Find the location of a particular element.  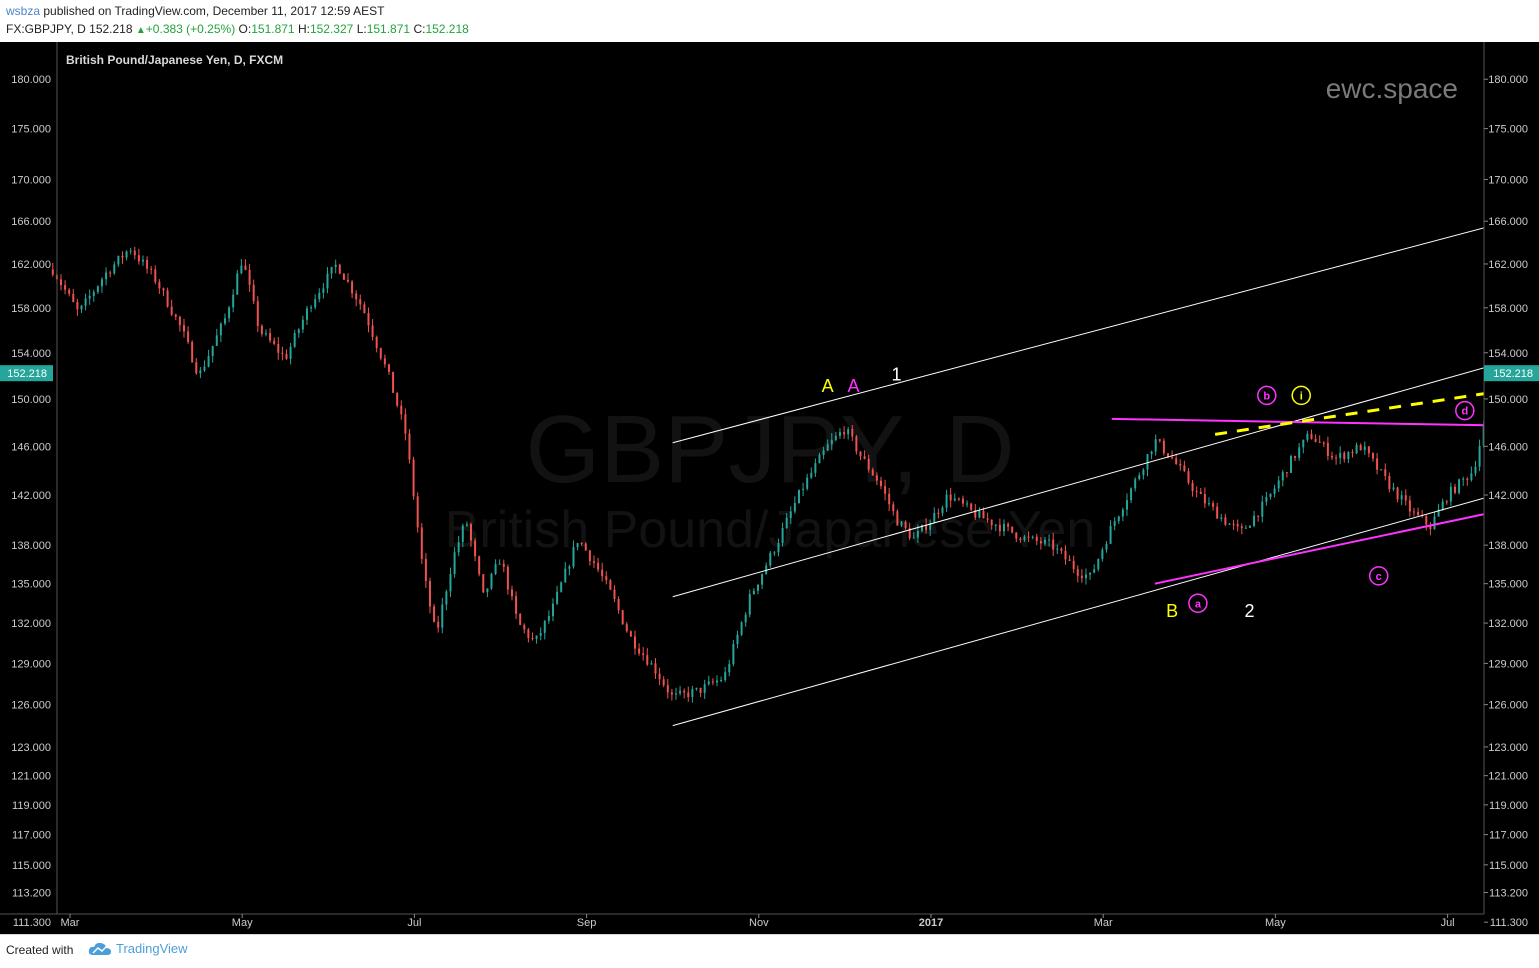

time-tick-label: Sep is located at coordinates (587, 923).